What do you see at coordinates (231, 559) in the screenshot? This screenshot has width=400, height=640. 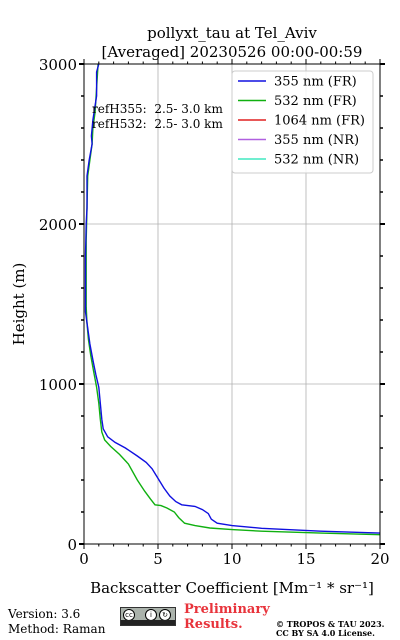 I see `x-tick-label: 10` at bounding box center [231, 559].